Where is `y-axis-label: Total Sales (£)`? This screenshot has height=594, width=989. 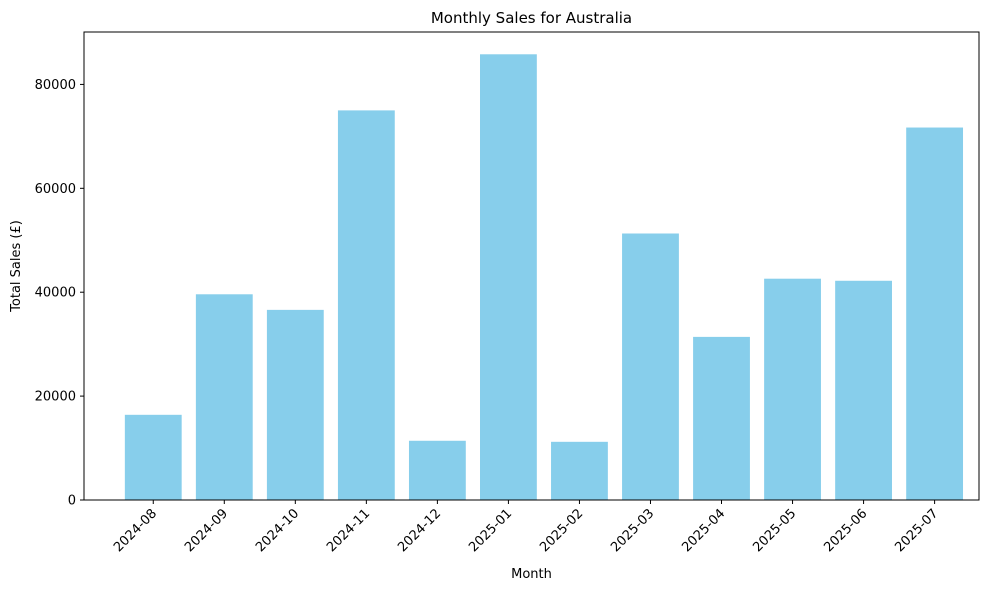 y-axis-label: Total Sales (£) is located at coordinates (16, 266).